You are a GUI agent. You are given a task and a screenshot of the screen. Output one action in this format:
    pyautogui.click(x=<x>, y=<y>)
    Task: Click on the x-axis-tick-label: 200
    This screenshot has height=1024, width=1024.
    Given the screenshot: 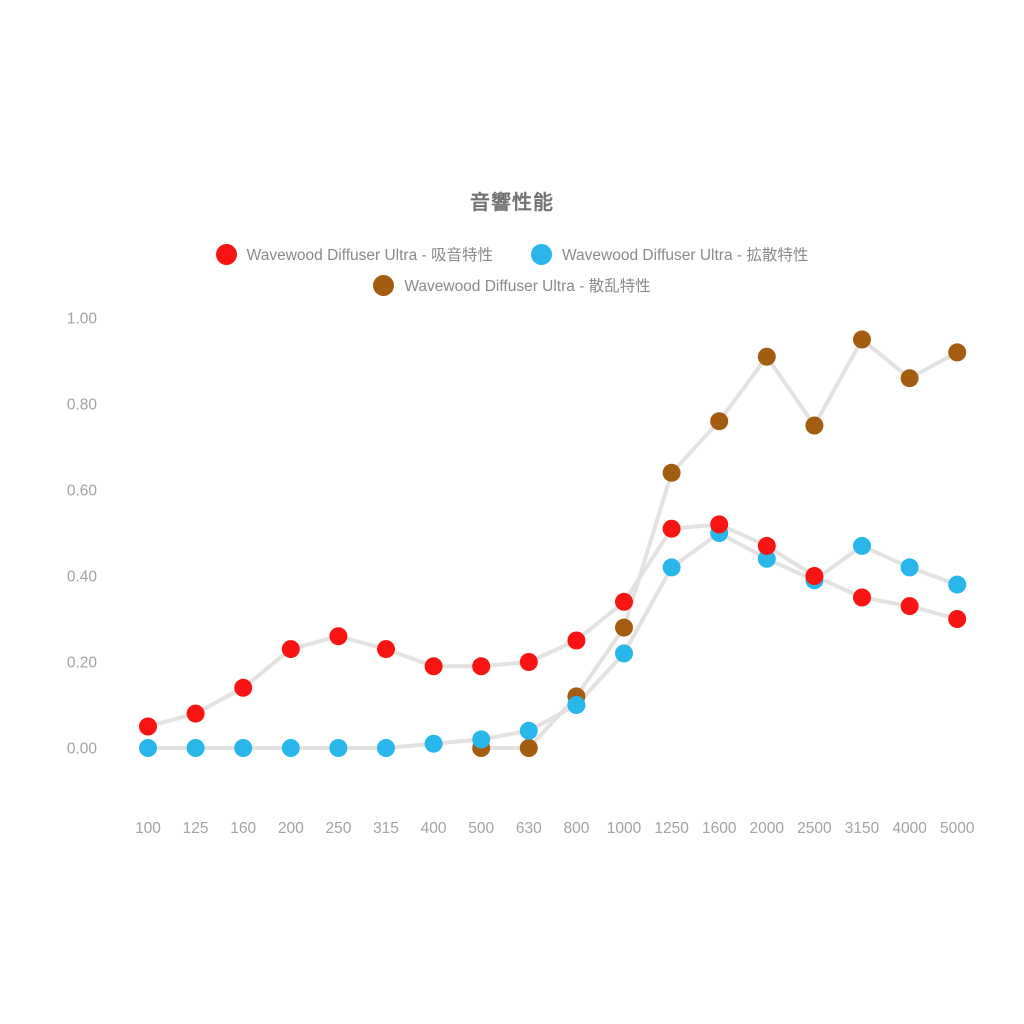 What is the action you would take?
    pyautogui.click(x=291, y=828)
    